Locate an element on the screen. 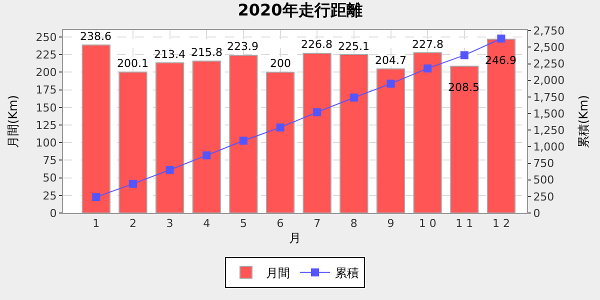 The height and width of the screenshot is (300, 600). legend-label: 月間 is located at coordinates (278, 273).